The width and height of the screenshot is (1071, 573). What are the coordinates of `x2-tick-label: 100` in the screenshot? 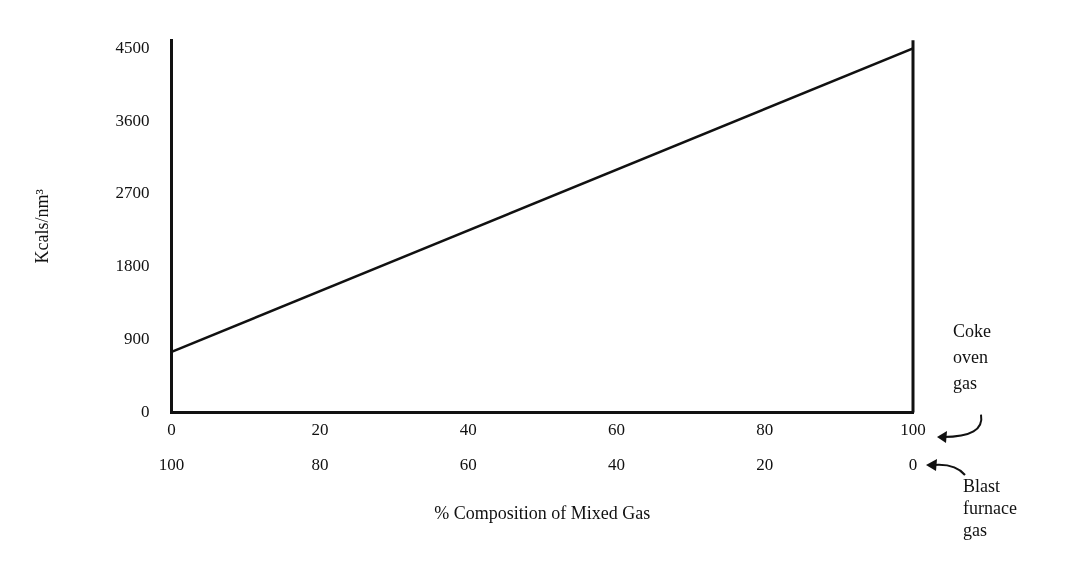 It's located at (171, 464).